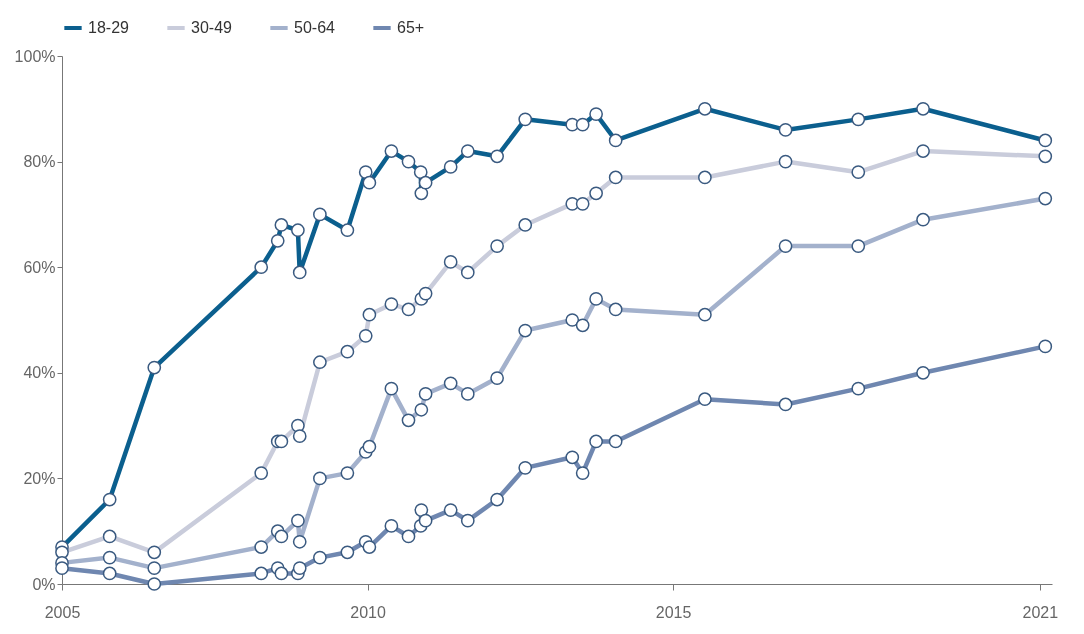  Describe the element at coordinates (39, 478) in the screenshot. I see `y-tick-label: 20%` at that location.